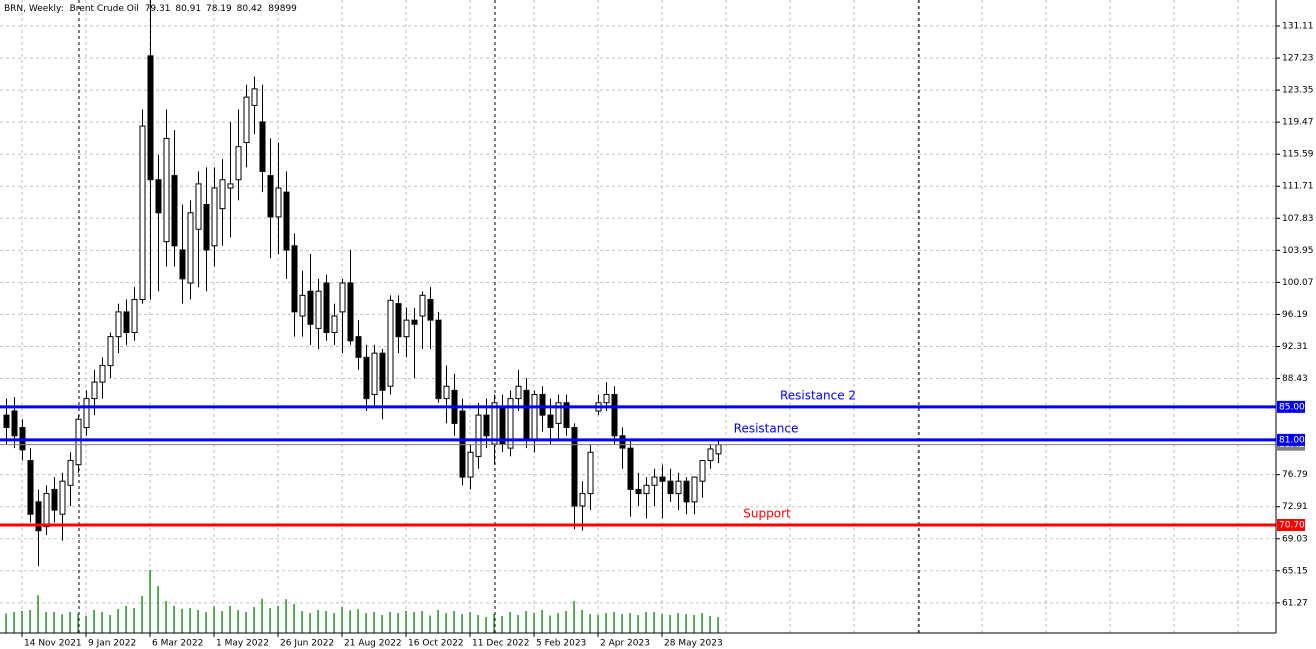 The image size is (1316, 649). I want to click on x-tick-label: 2 Apr 2023, so click(625, 644).